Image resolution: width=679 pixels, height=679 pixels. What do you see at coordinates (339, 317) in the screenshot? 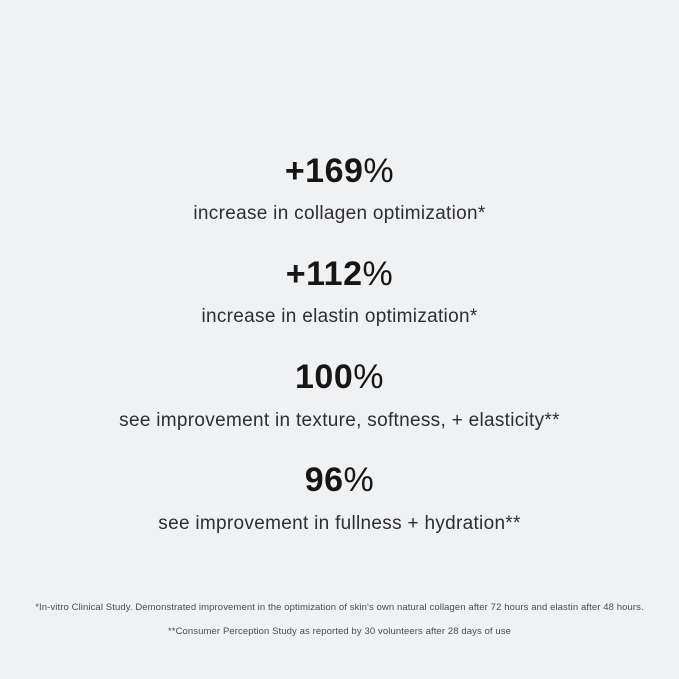
I see `stat-caption: increase in elastin optimization*` at bounding box center [339, 317].